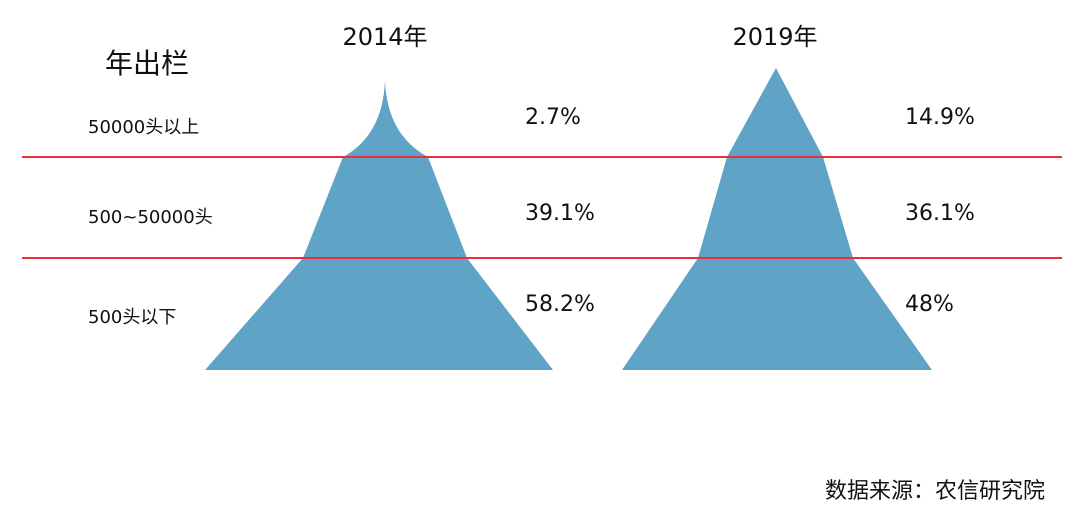  What do you see at coordinates (147, 63) in the screenshot?
I see `row-title: 年出栏` at bounding box center [147, 63].